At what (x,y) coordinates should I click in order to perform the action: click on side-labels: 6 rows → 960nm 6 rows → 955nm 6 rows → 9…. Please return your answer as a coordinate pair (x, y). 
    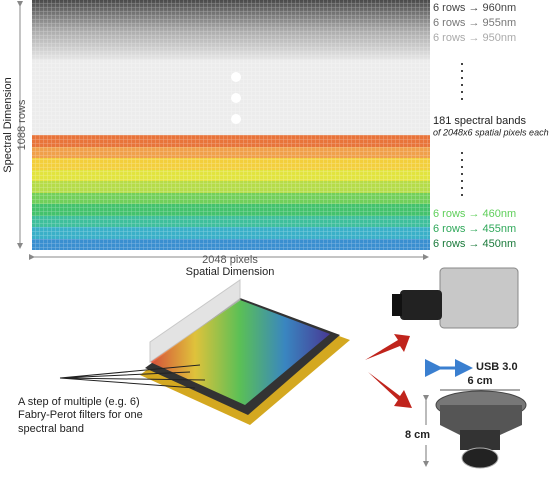
    Looking at the image, I should click on (491, 126).